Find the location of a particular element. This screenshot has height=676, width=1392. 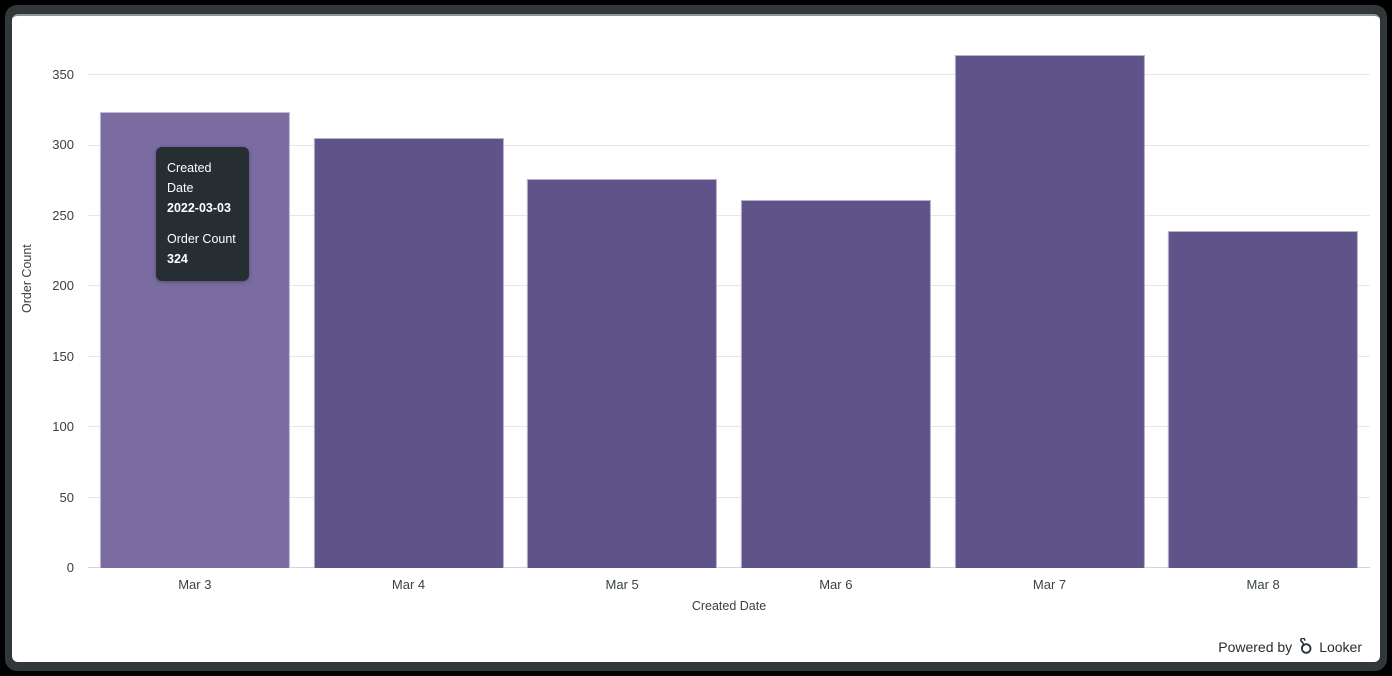

powered-by-looker: Powered by Looker is located at coordinates (1290, 646).